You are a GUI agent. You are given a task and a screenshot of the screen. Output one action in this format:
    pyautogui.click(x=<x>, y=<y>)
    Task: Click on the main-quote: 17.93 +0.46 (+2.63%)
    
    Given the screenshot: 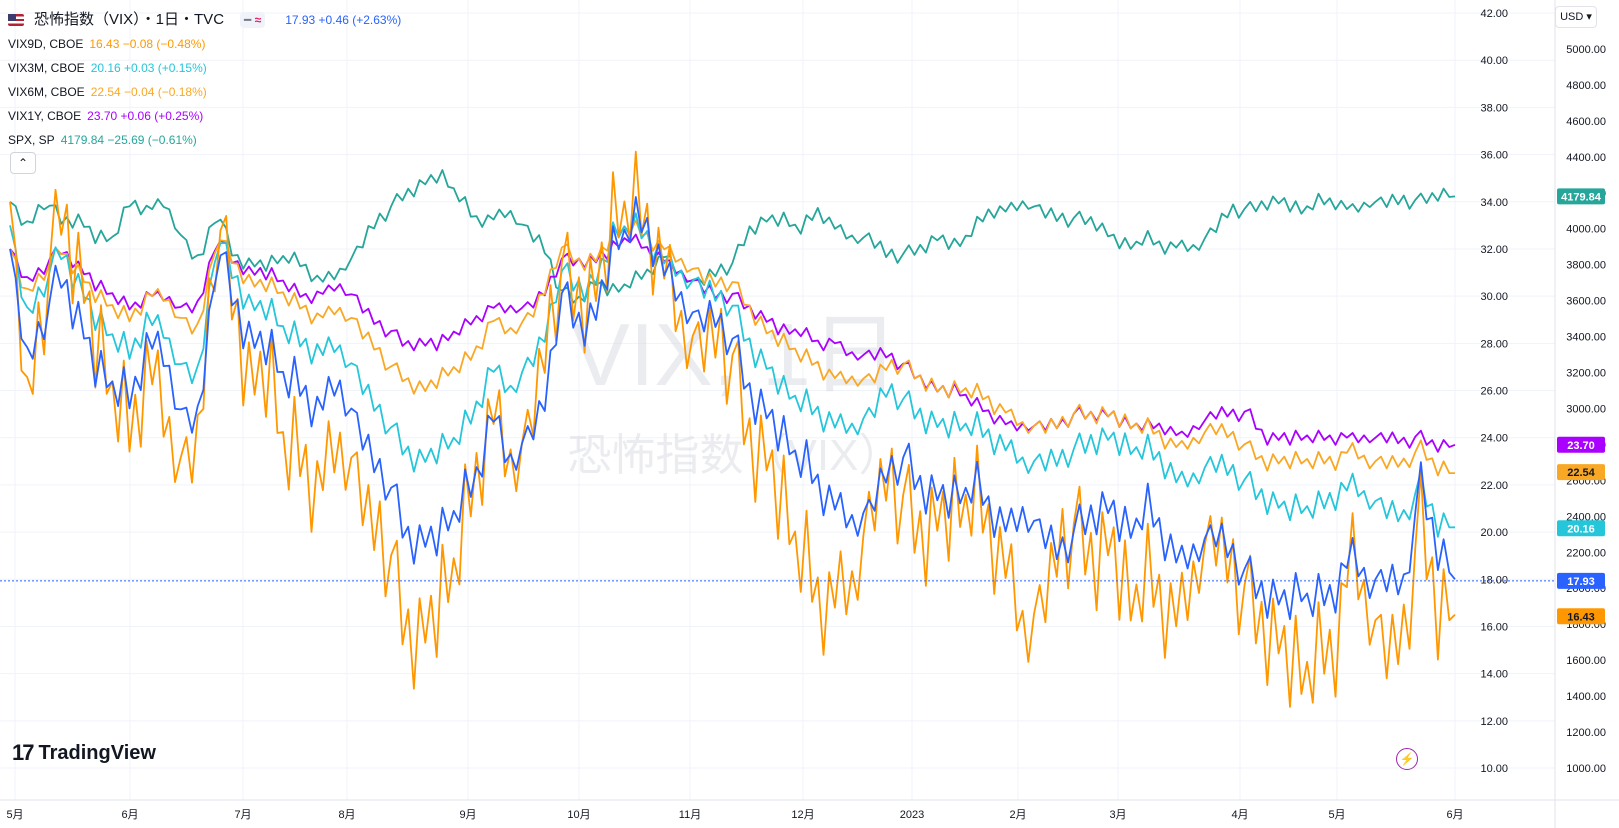 What is the action you would take?
    pyautogui.click(x=343, y=20)
    